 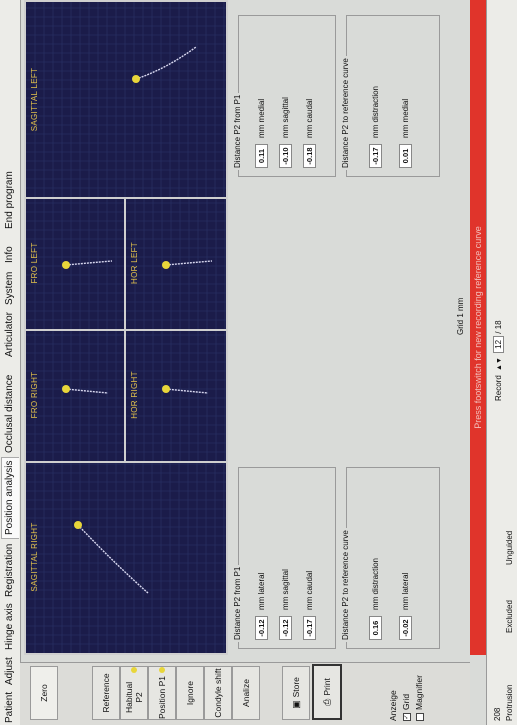 What do you see at coordinates (375, 628) in the screenshot?
I see `value-field: 0.16` at bounding box center [375, 628].